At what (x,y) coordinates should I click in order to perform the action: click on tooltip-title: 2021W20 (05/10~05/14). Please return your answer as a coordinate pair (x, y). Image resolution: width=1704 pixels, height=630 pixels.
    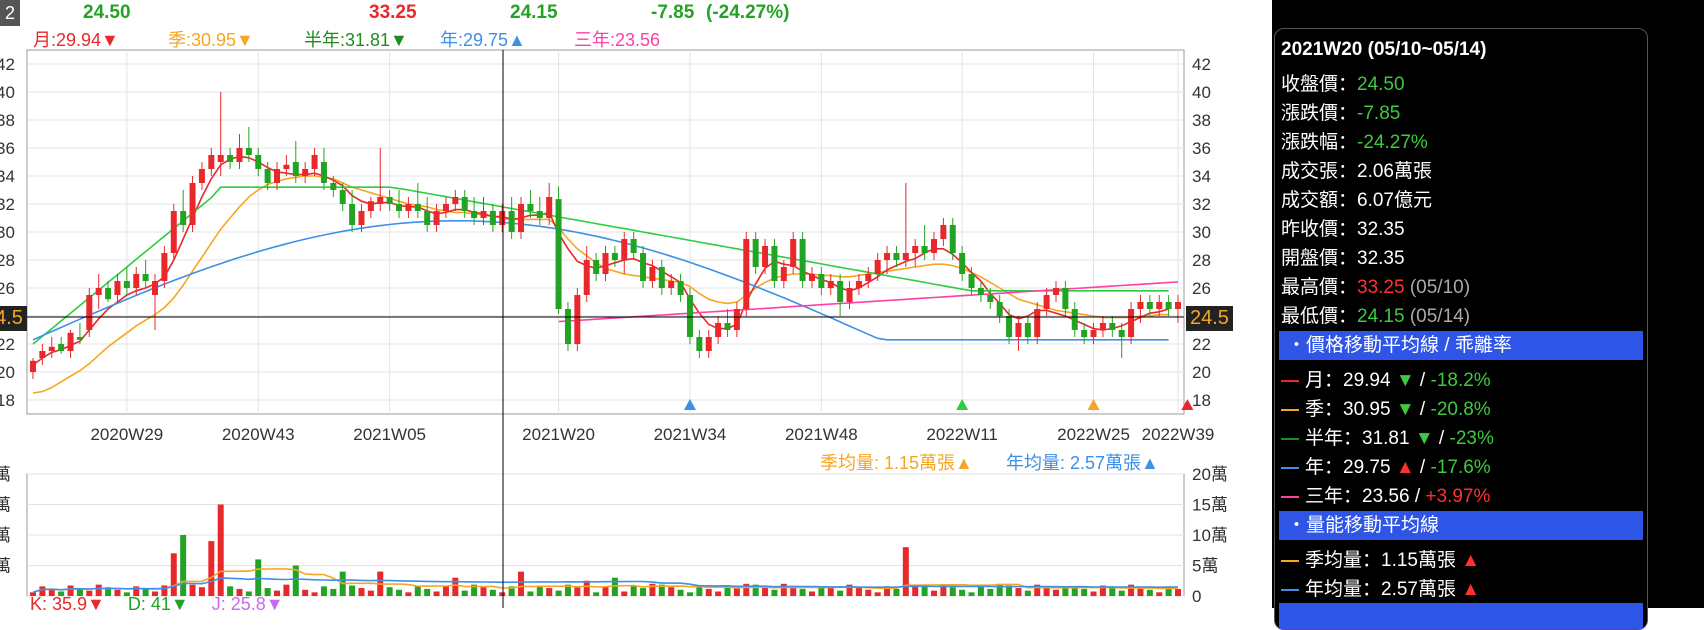
    Looking at the image, I should click on (1384, 49).